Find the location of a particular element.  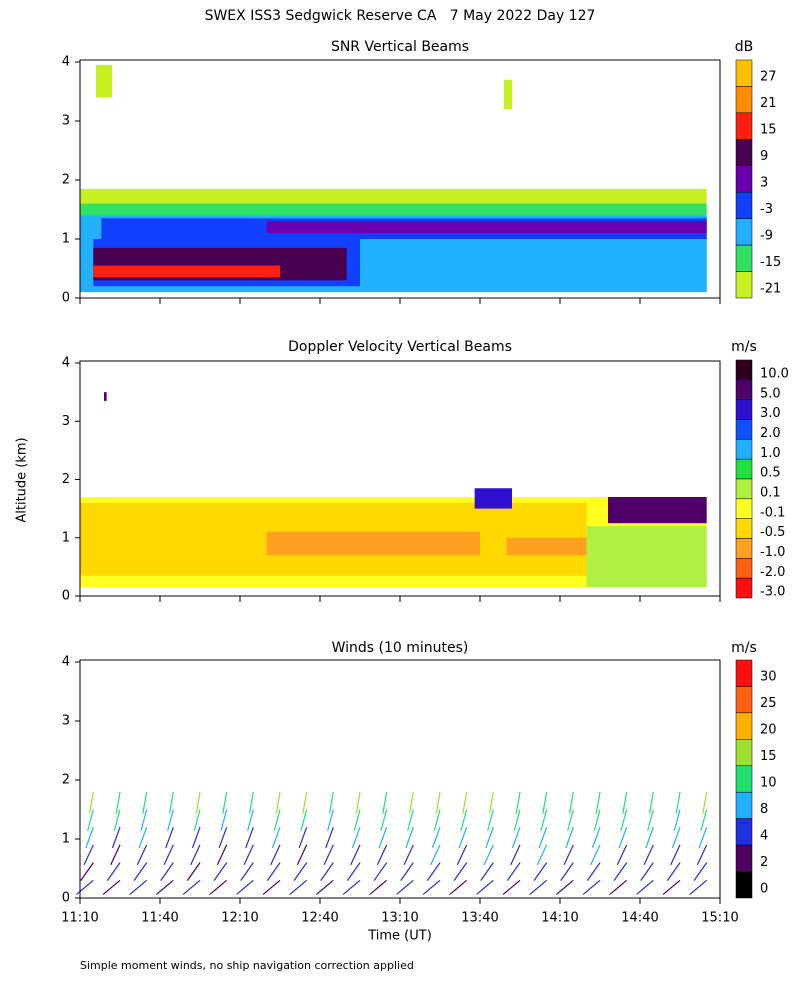

colorbar-tick-label: 2.0 is located at coordinates (770, 433).